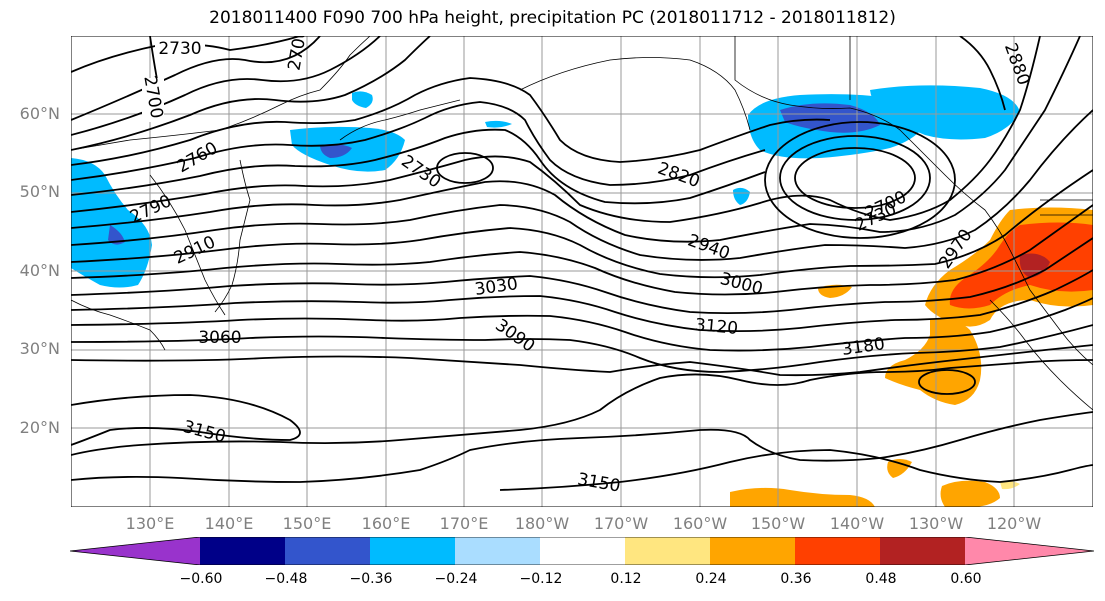  What do you see at coordinates (881, 579) in the screenshot?
I see `colorbar-tick: 0.48` at bounding box center [881, 579].